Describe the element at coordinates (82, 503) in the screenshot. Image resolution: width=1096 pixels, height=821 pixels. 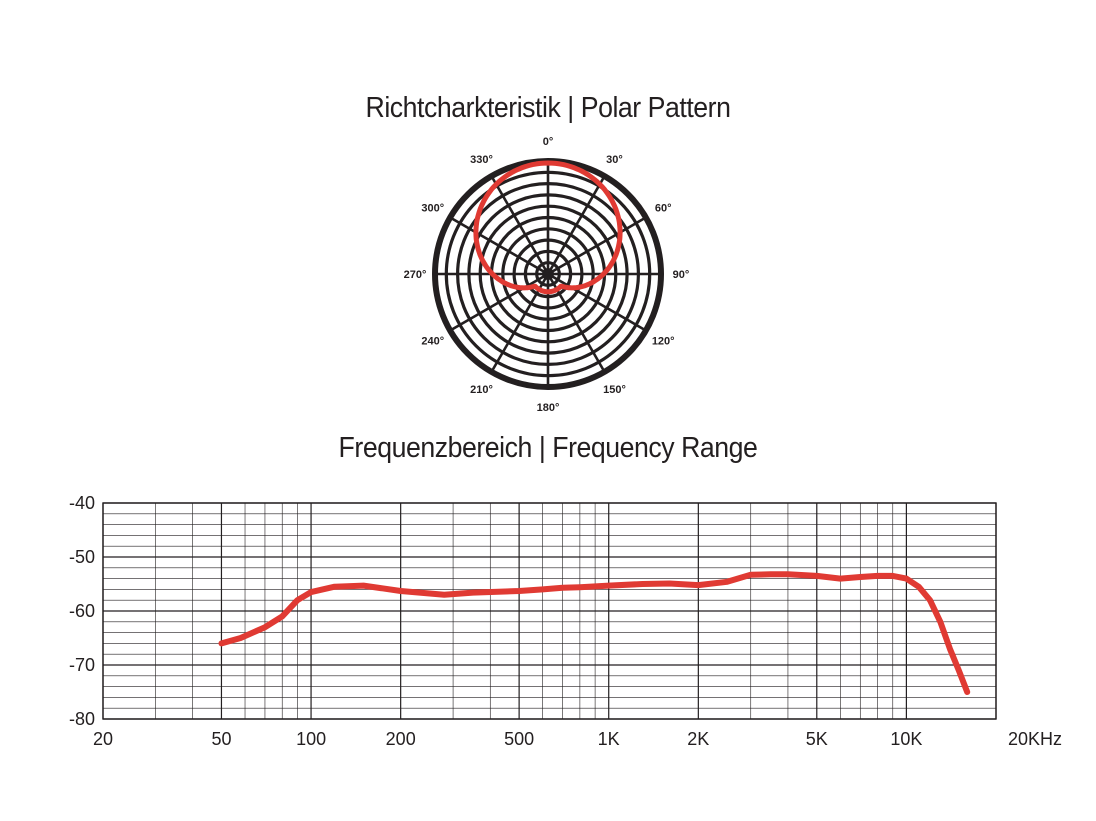
I see `freq-y-tick-label: -40` at that location.